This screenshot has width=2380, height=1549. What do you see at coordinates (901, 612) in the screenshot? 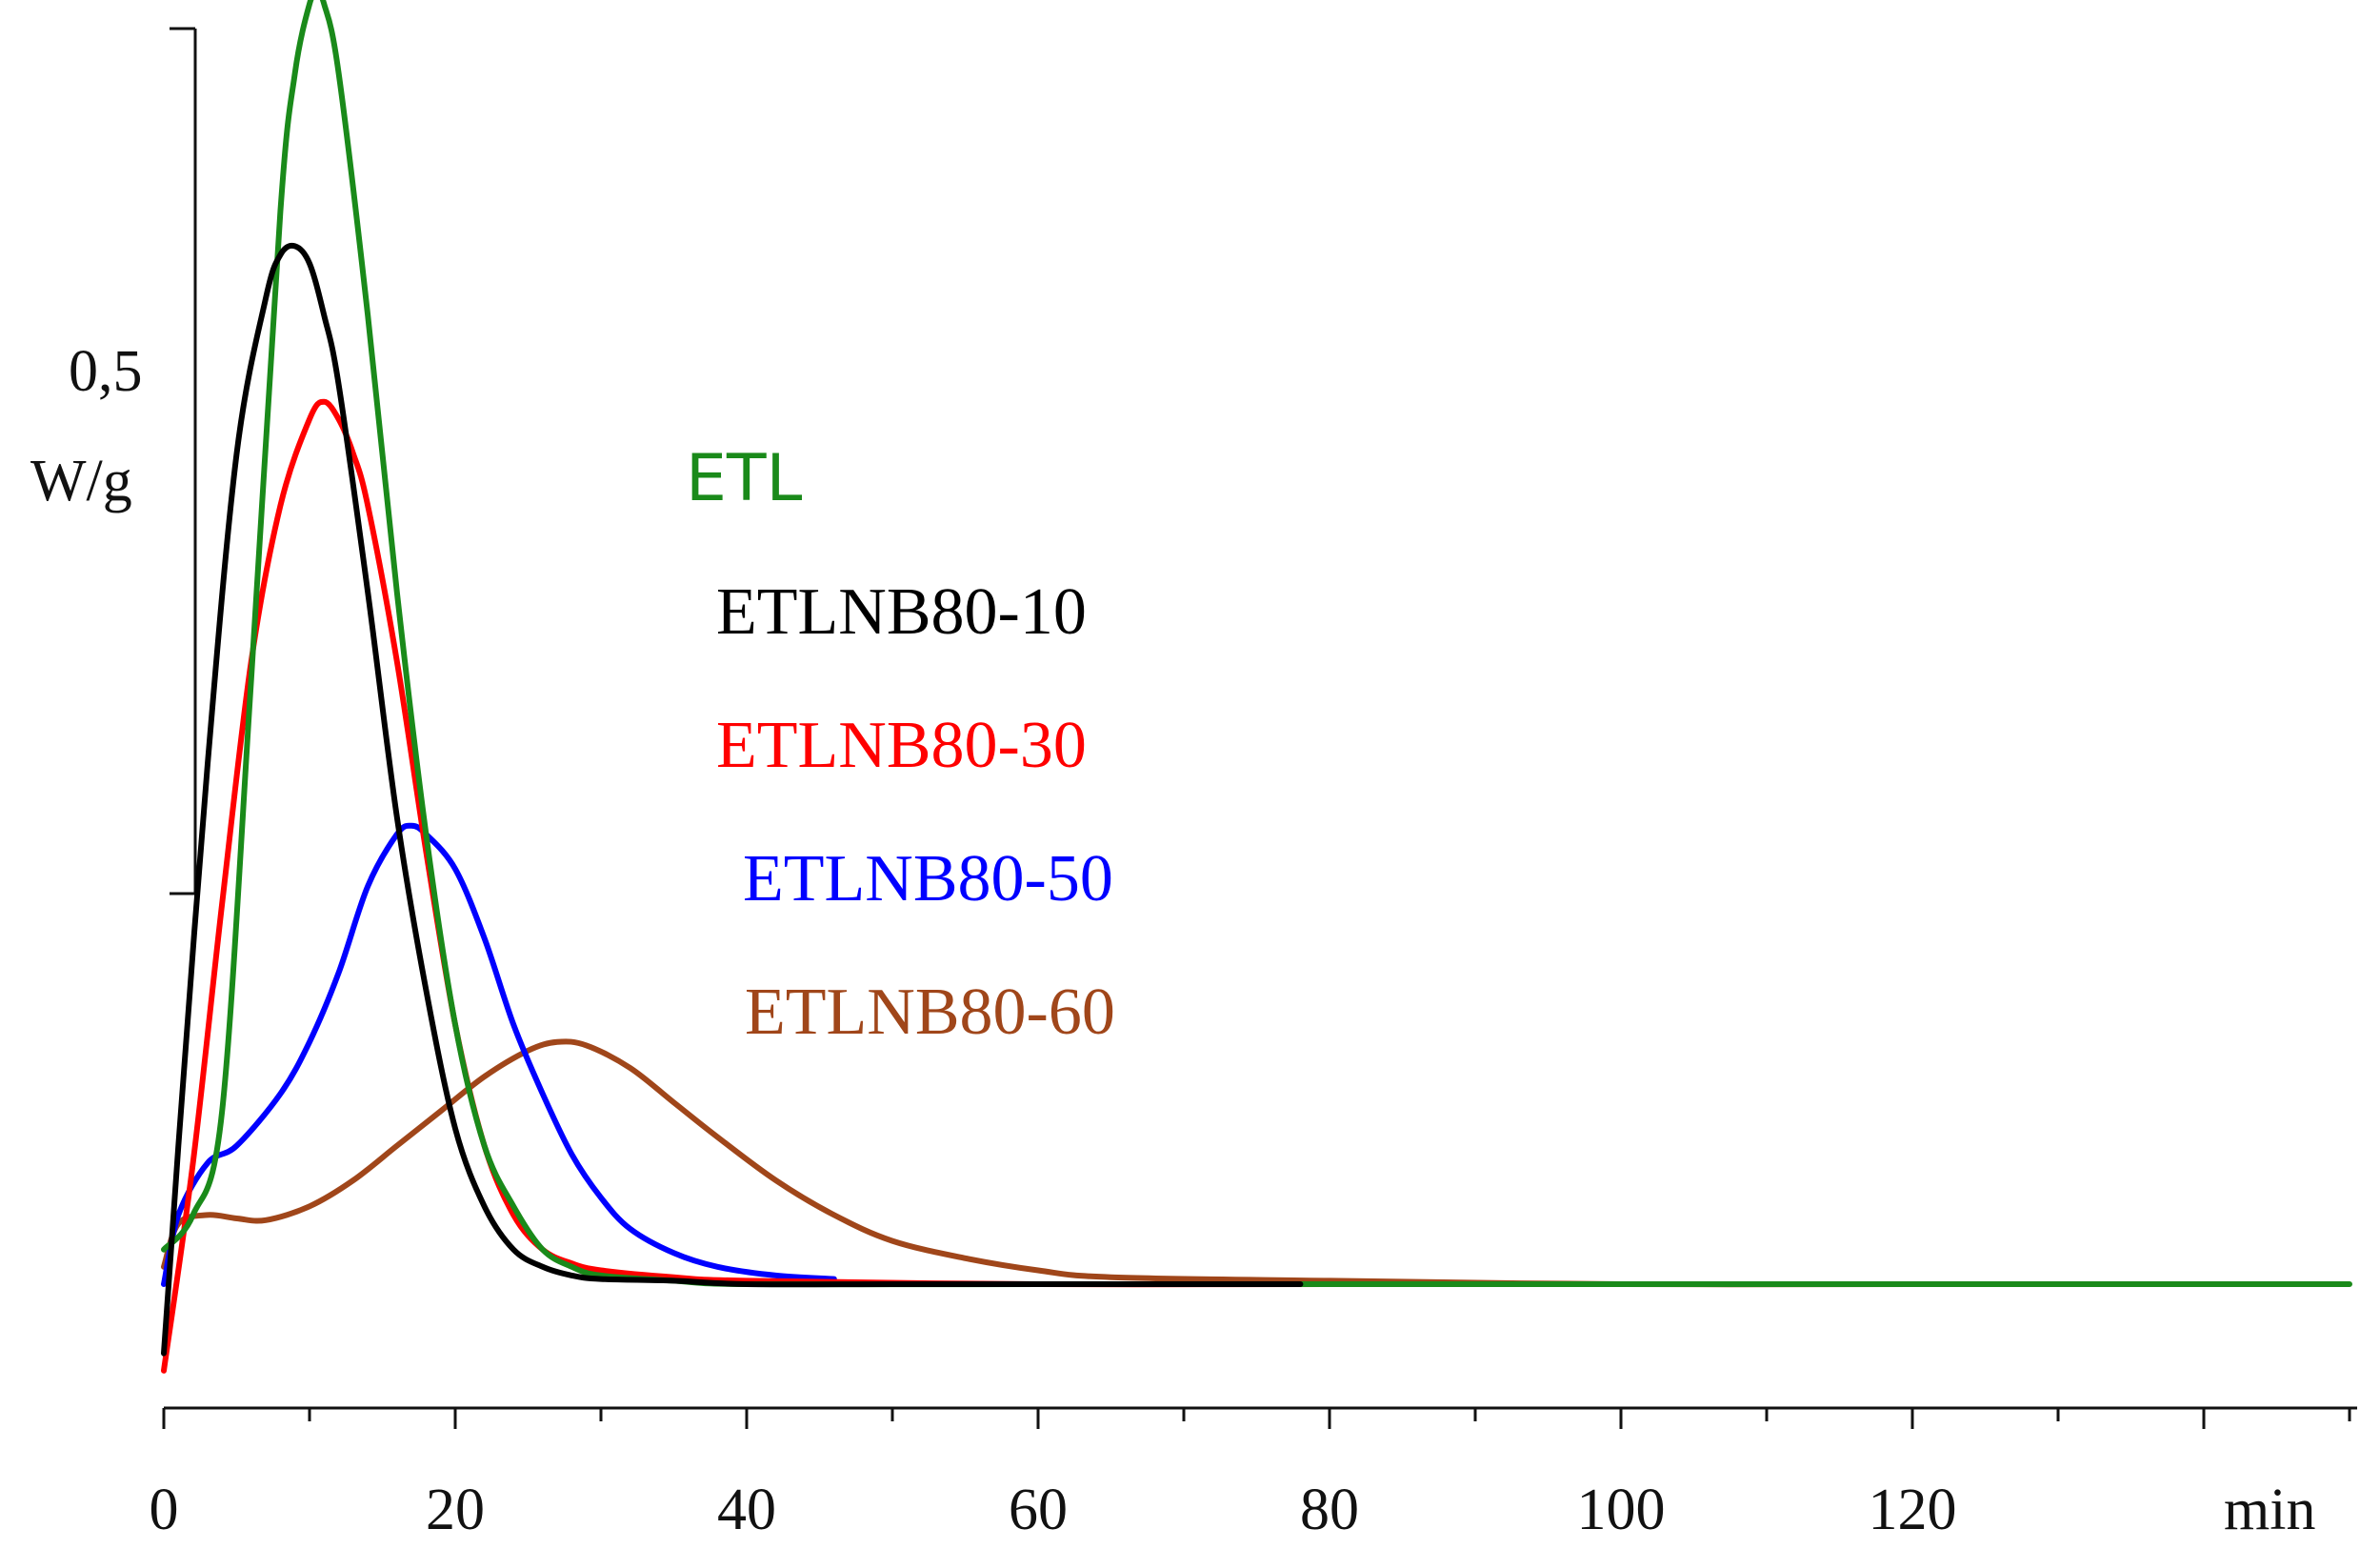
I see `legend-label-etlnb80-10: ETLNB80-10` at bounding box center [901, 612].